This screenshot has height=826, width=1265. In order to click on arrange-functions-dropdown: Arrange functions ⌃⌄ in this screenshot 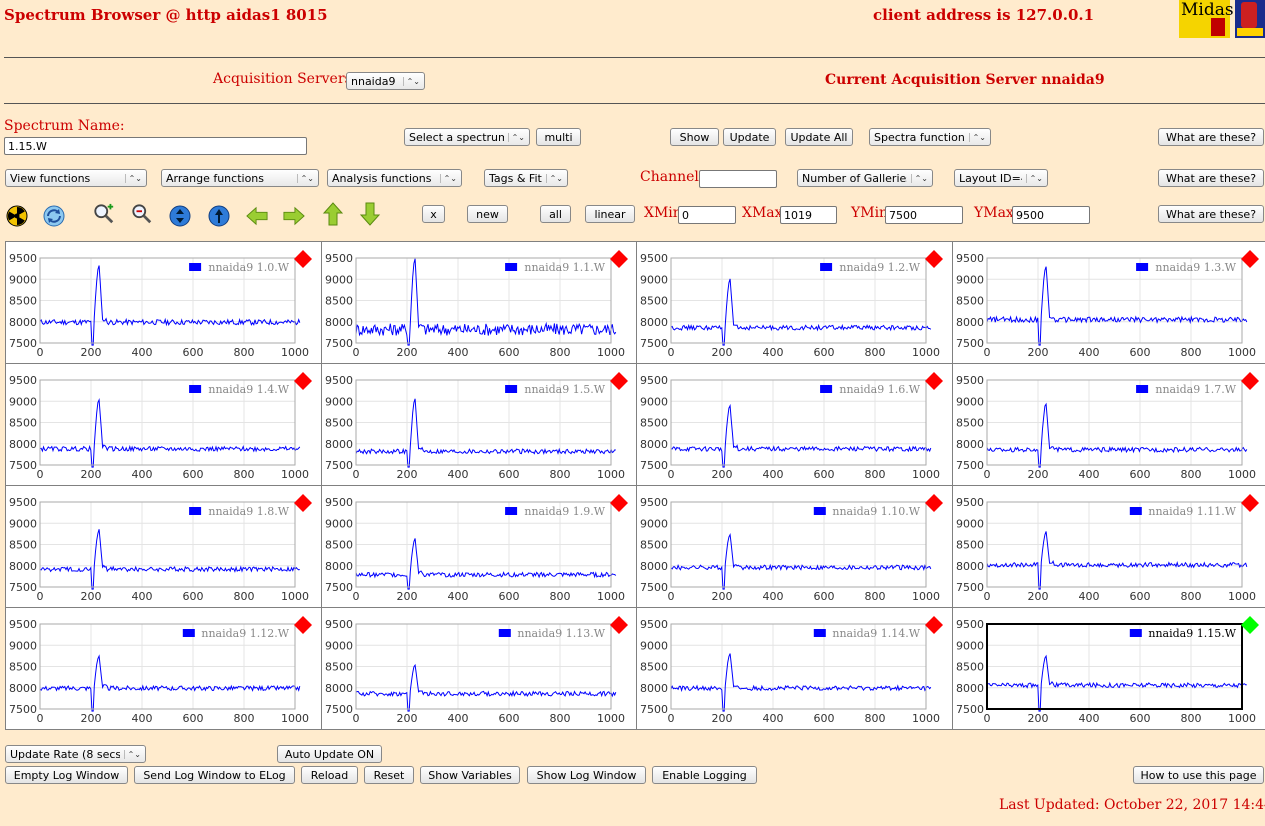, I will do `click(240, 178)`.